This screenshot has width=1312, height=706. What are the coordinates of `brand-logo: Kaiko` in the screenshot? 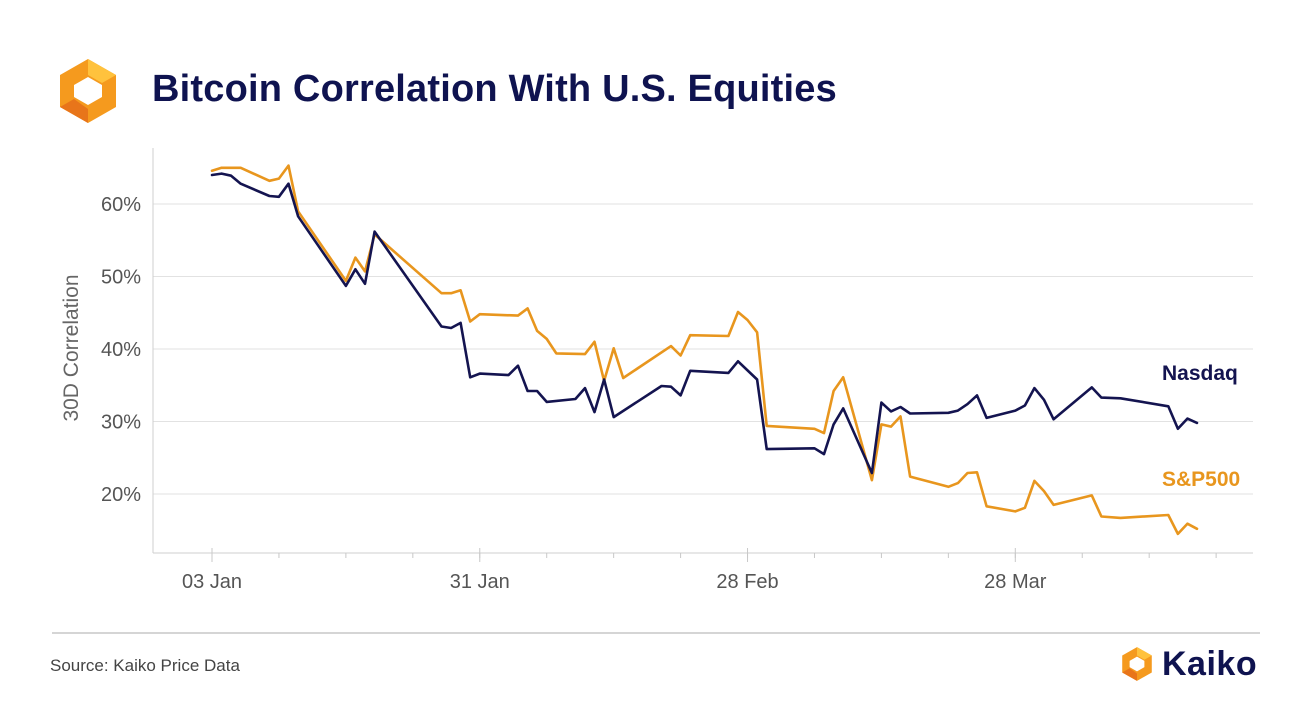 It's located at (1187, 664).